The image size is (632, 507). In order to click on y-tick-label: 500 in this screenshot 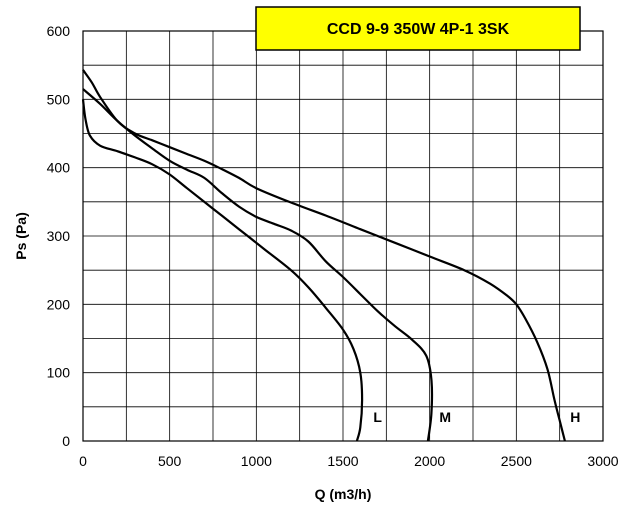, I will do `click(59, 99)`.